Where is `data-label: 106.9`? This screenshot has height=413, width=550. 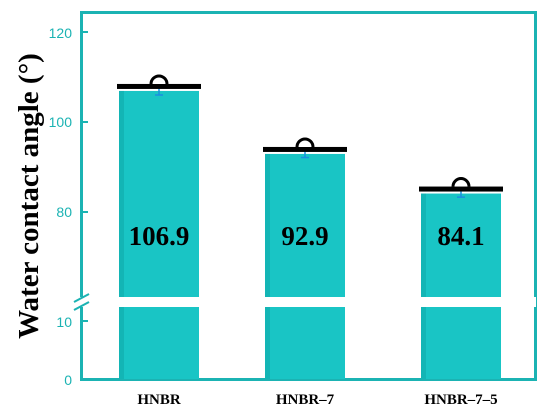 data-label: 106.9 is located at coordinates (159, 236).